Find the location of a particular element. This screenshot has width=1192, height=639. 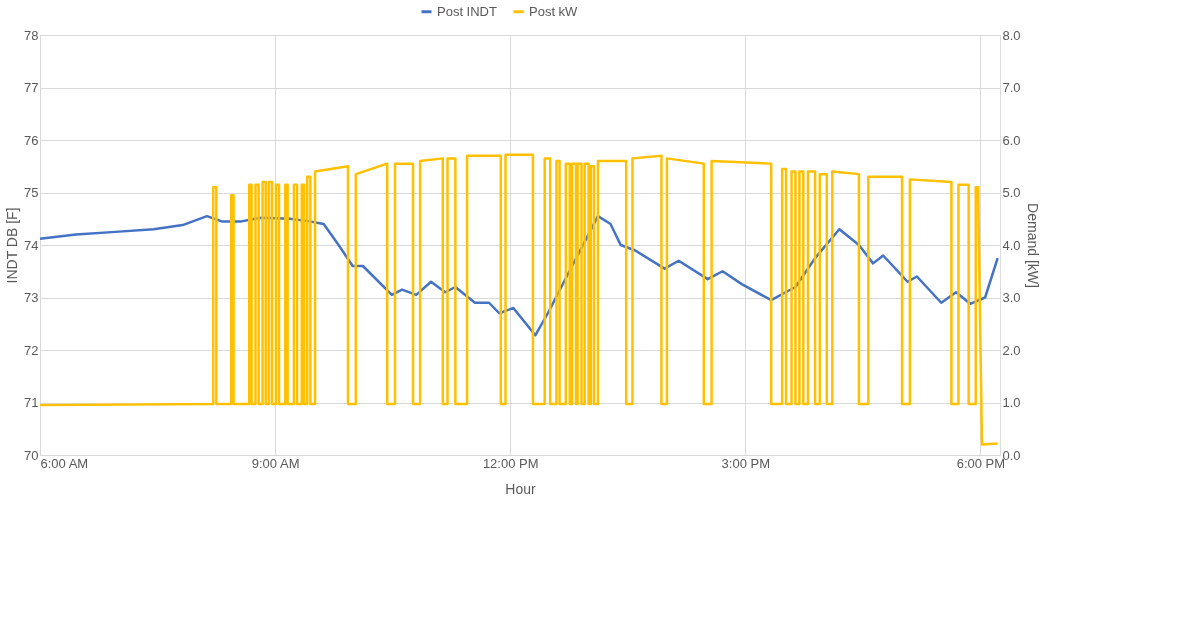

y2-tick-label: 3.0 is located at coordinates (1011, 297).